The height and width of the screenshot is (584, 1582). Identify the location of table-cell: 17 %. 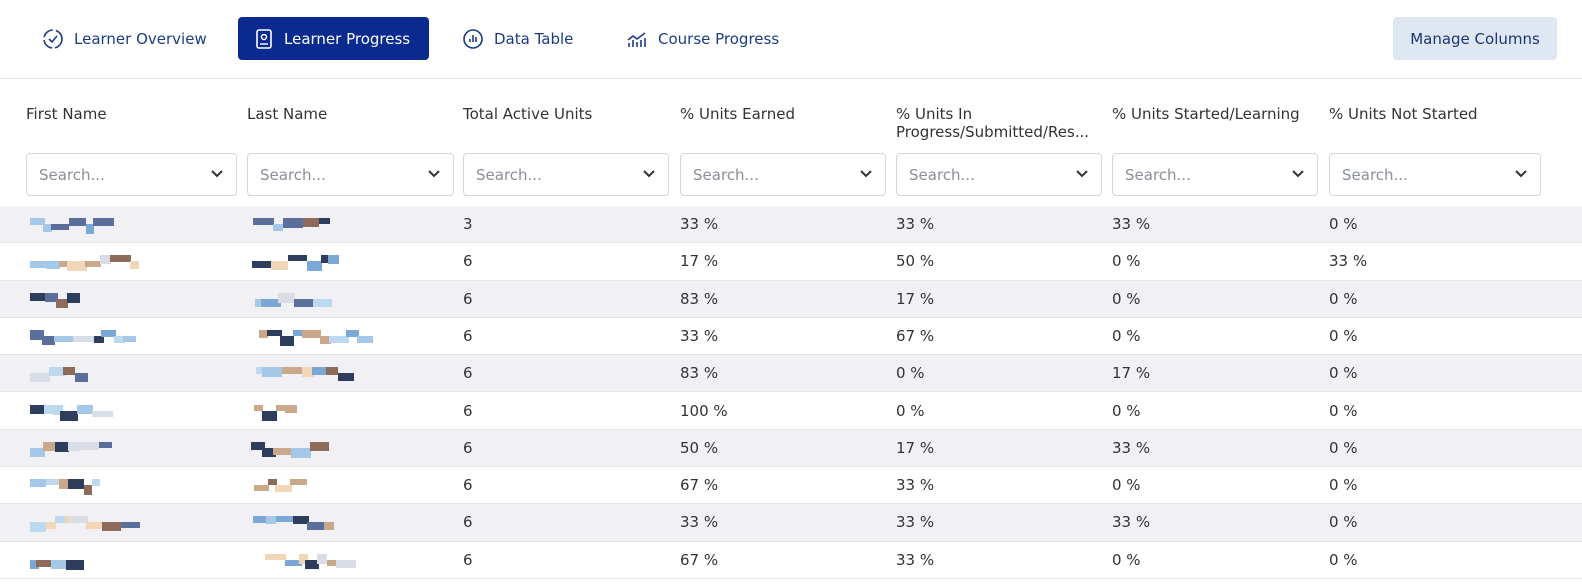
(699, 261).